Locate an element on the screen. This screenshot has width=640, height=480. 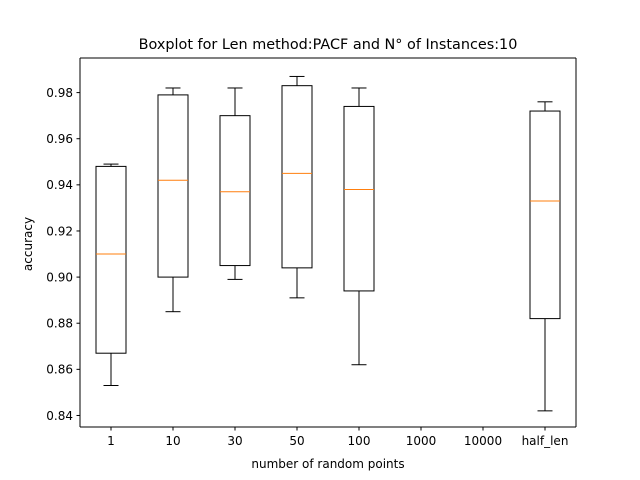
y-tick-label: 0.92 is located at coordinates (59, 231).